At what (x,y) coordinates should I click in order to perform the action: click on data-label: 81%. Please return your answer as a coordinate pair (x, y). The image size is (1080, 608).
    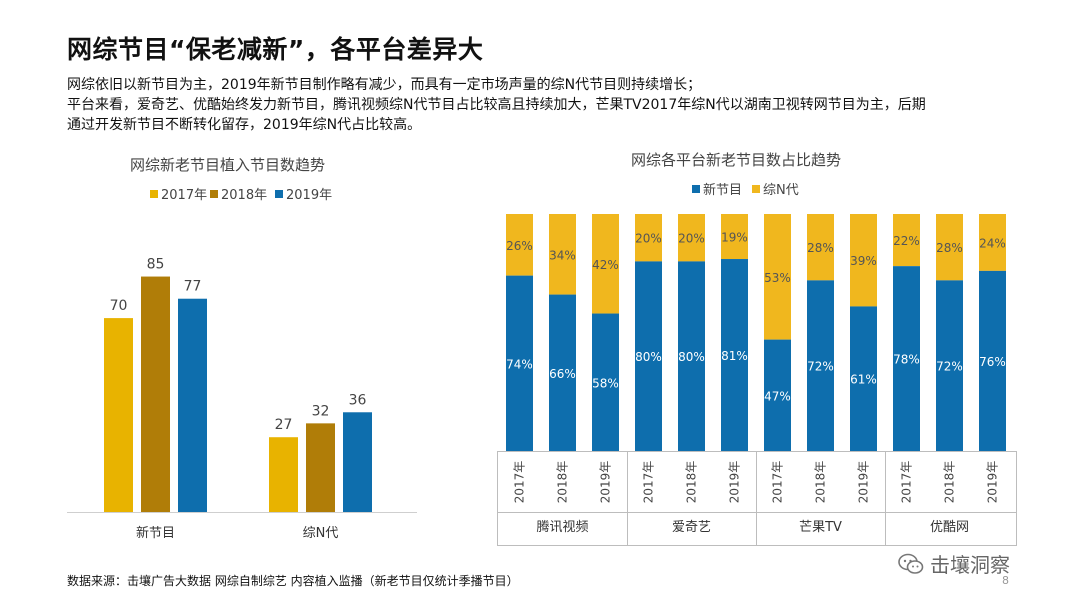
    Looking at the image, I should click on (734, 356).